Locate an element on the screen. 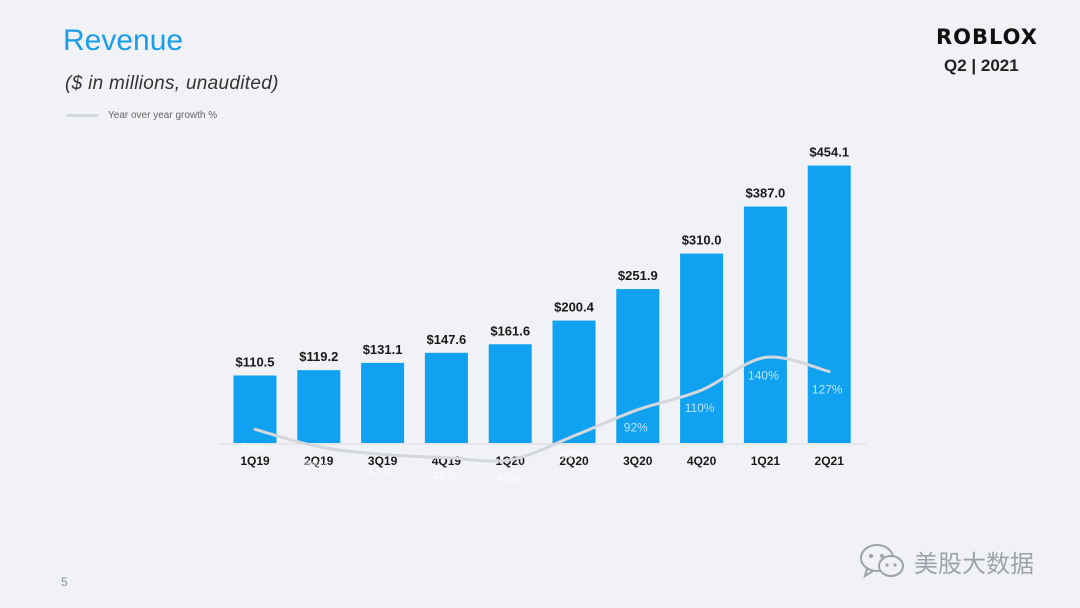 This screenshot has height=608, width=1080. bar-2Q19 is located at coordinates (319, 406).